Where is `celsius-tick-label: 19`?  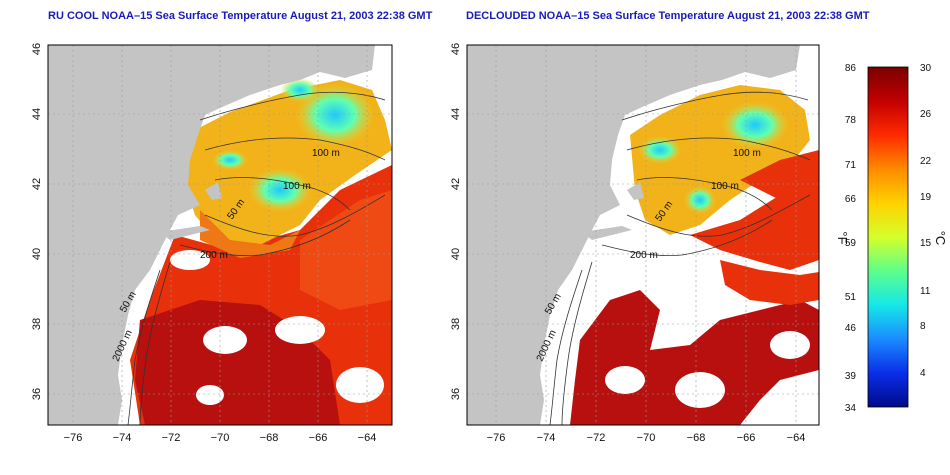 celsius-tick-label: 19 is located at coordinates (926, 197).